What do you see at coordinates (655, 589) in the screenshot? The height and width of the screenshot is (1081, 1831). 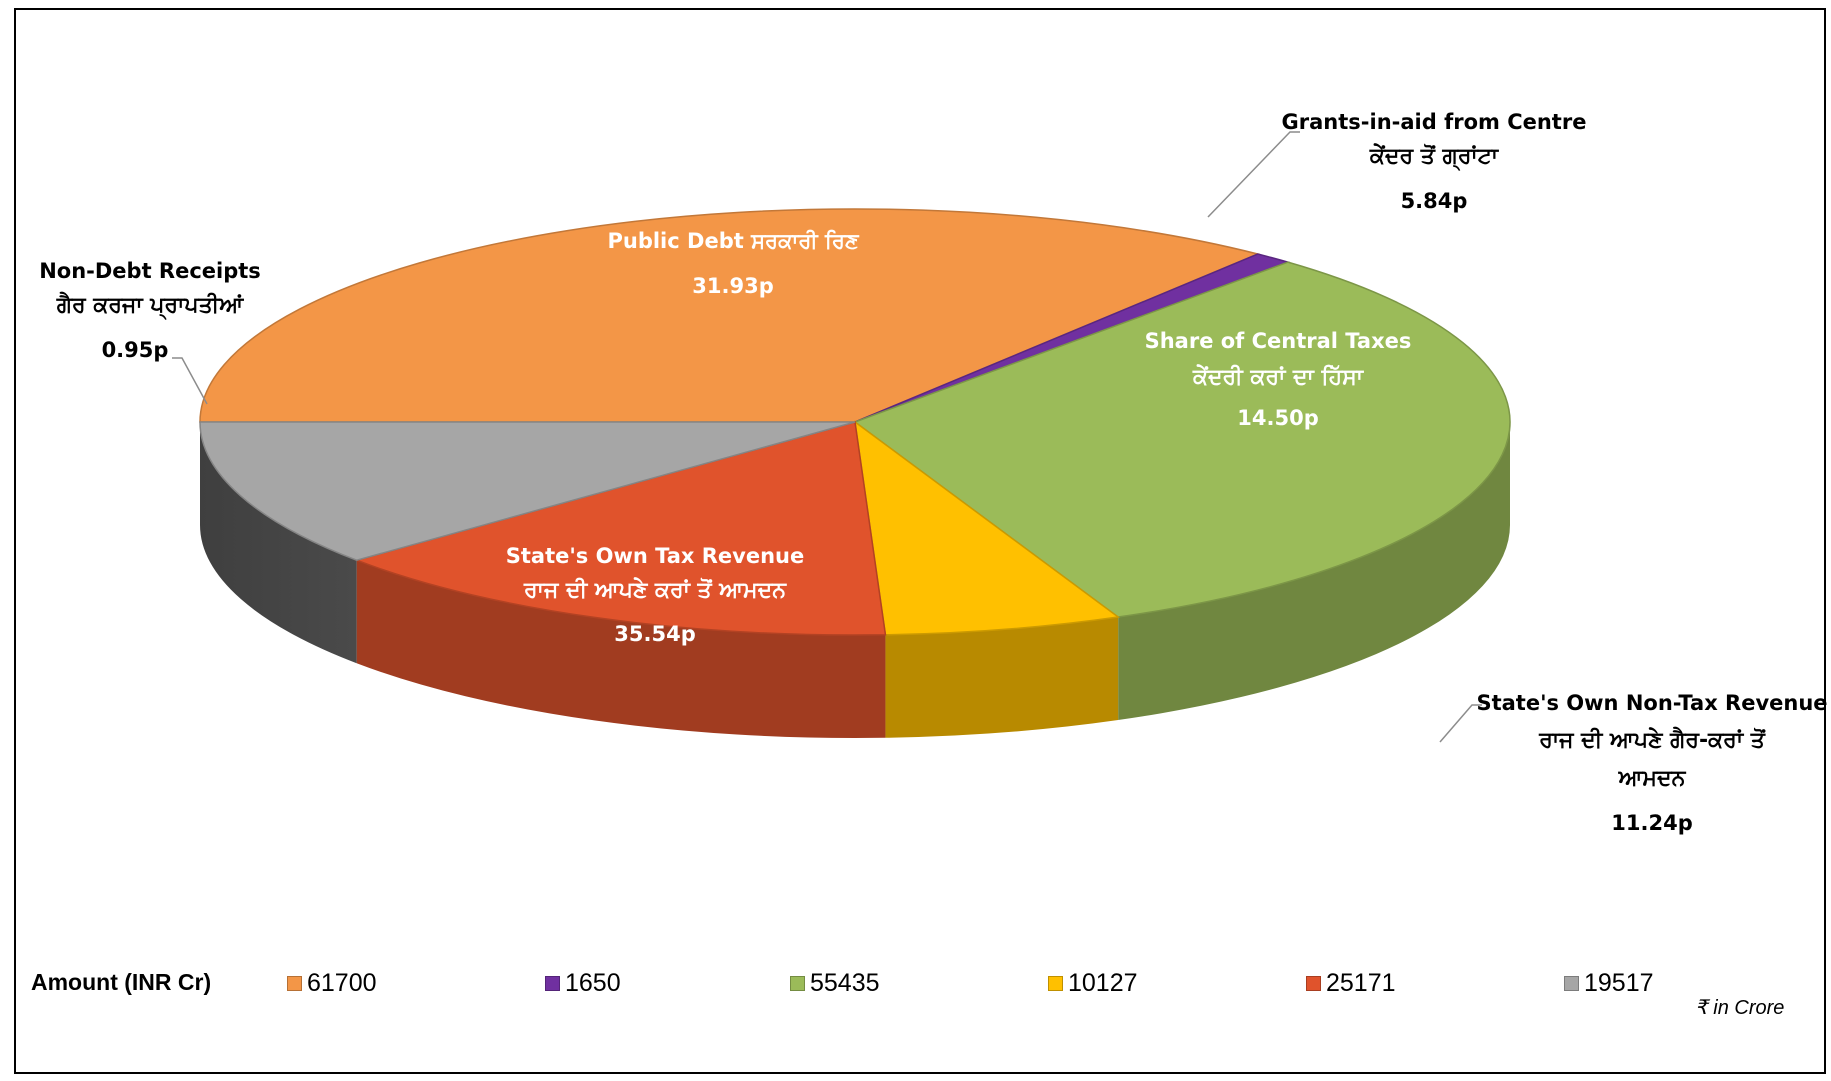 I see `label-own-tax-pa: ਰਾਜ ਦੀ ਆਪਣੇ ਕਰਾਂ ਤੋਂ ਆਮਦਨ` at bounding box center [655, 589].